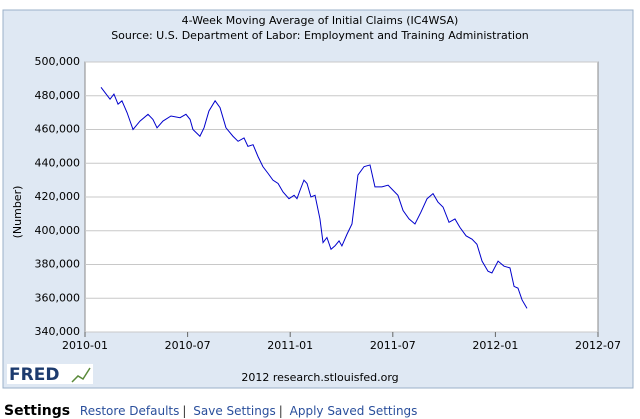 The image size is (640, 419). I want to click on save-settings-link: Save Settings, so click(234, 411).